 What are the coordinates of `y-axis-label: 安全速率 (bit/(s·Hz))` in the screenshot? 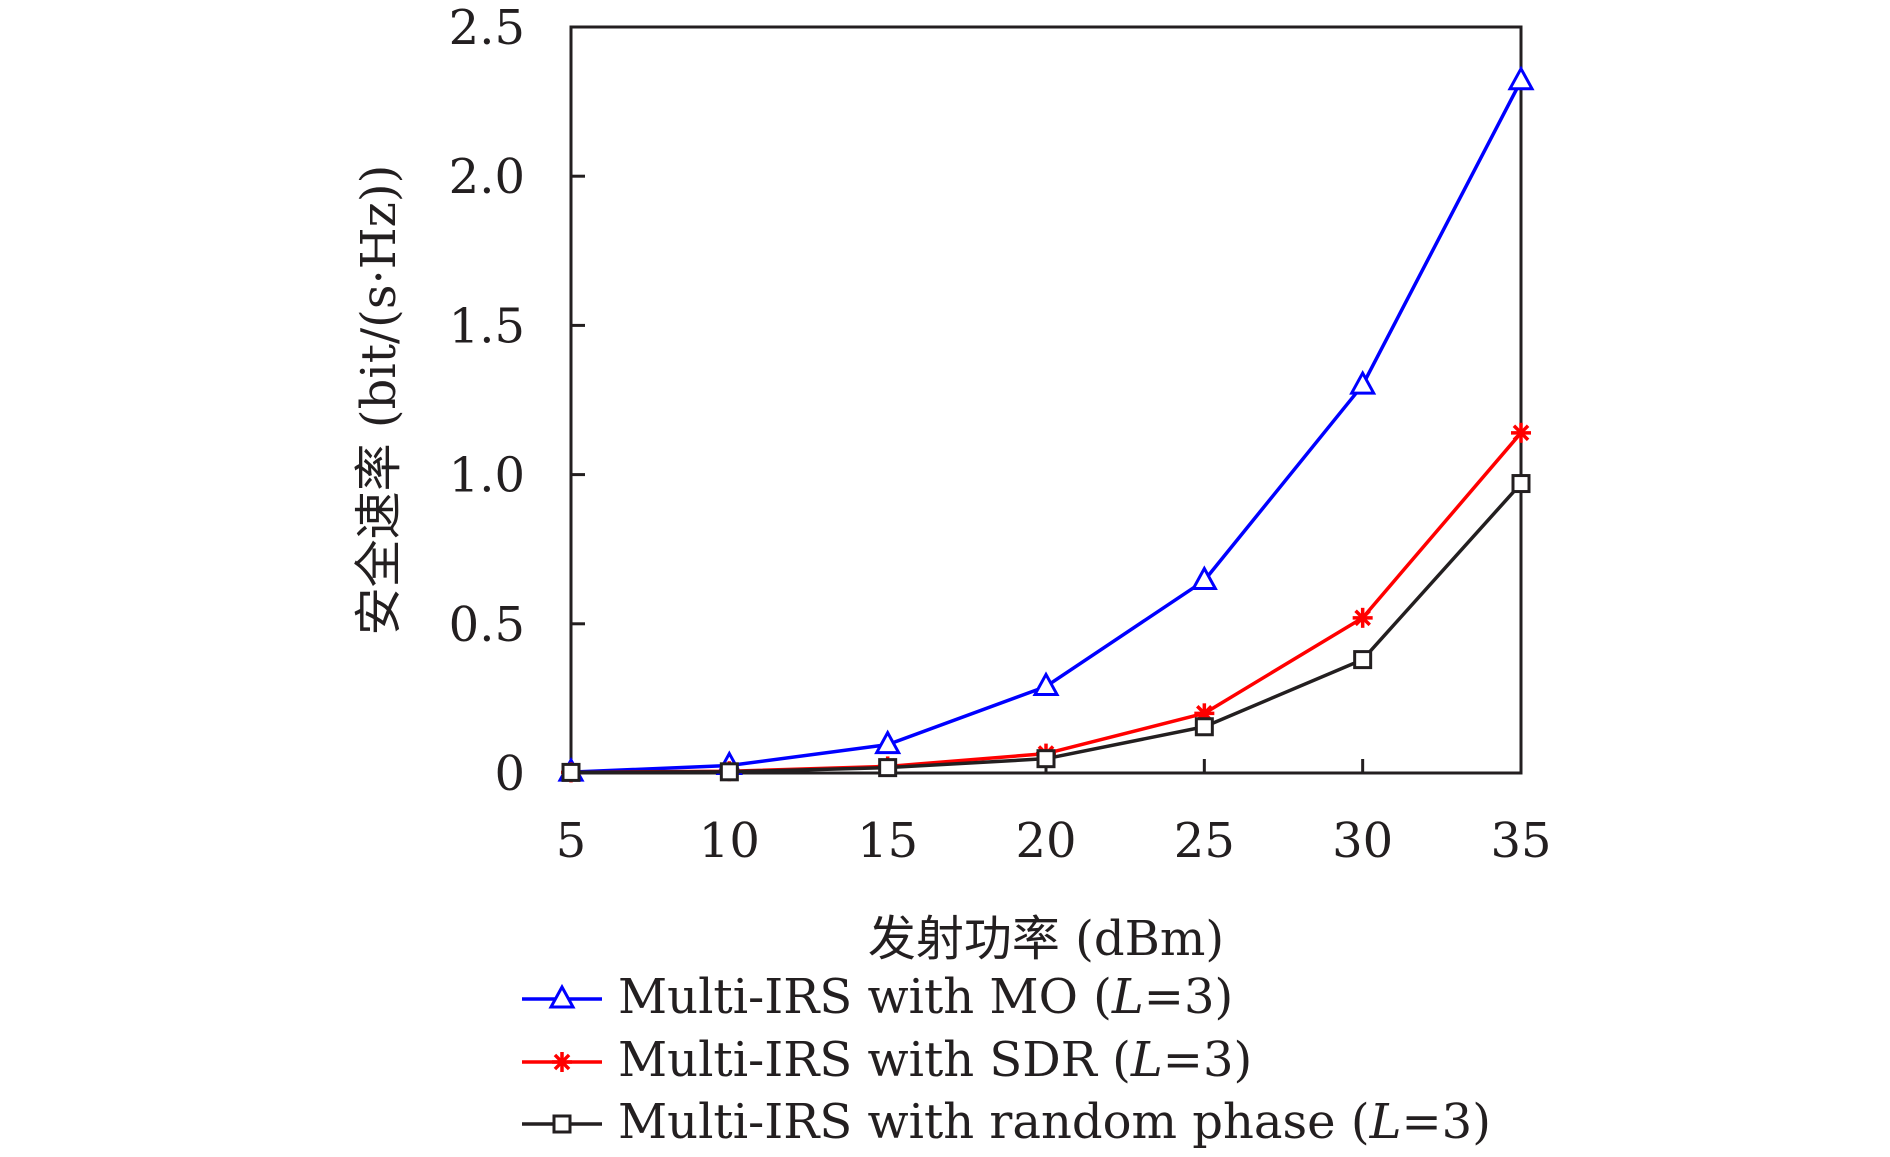 It's located at (379, 400).